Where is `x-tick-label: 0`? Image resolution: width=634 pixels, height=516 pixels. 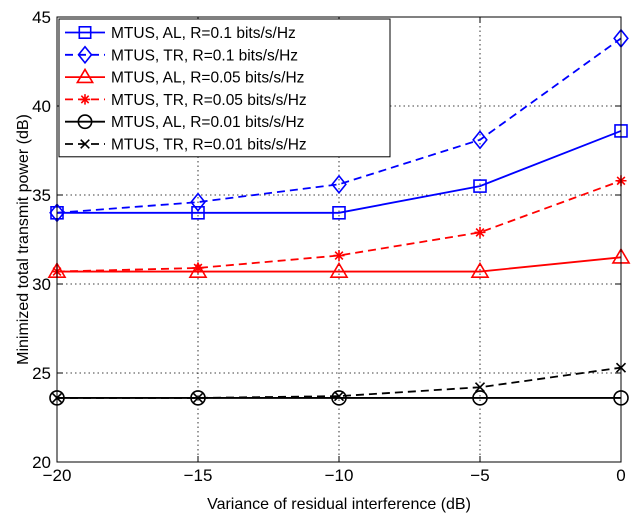 x-tick-label: 0 is located at coordinates (620, 475).